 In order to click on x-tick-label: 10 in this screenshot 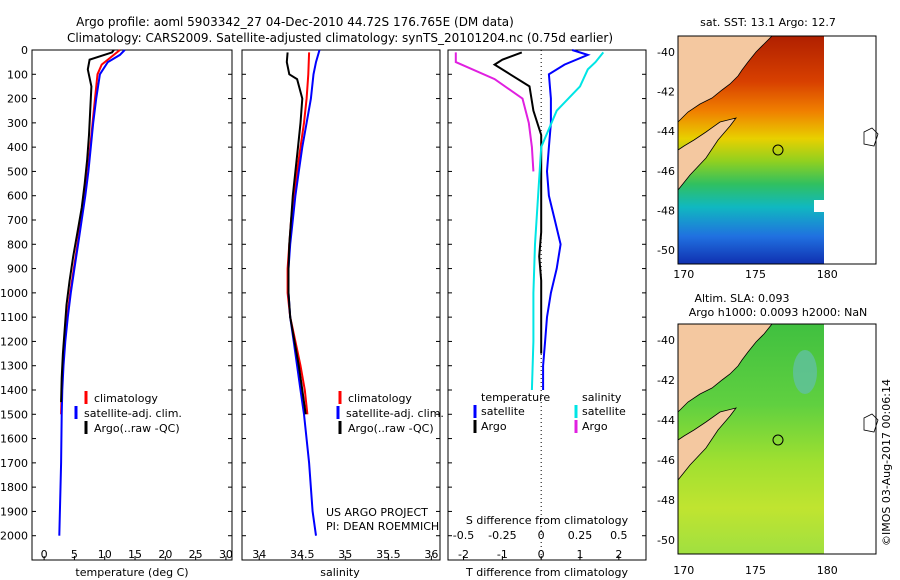, I will do `click(105, 554)`.